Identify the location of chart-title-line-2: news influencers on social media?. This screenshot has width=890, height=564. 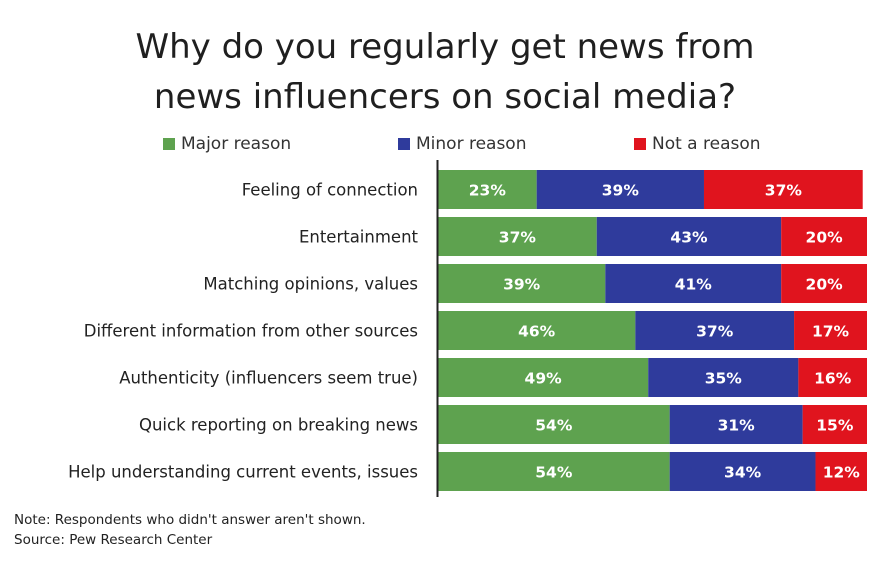
(445, 97).